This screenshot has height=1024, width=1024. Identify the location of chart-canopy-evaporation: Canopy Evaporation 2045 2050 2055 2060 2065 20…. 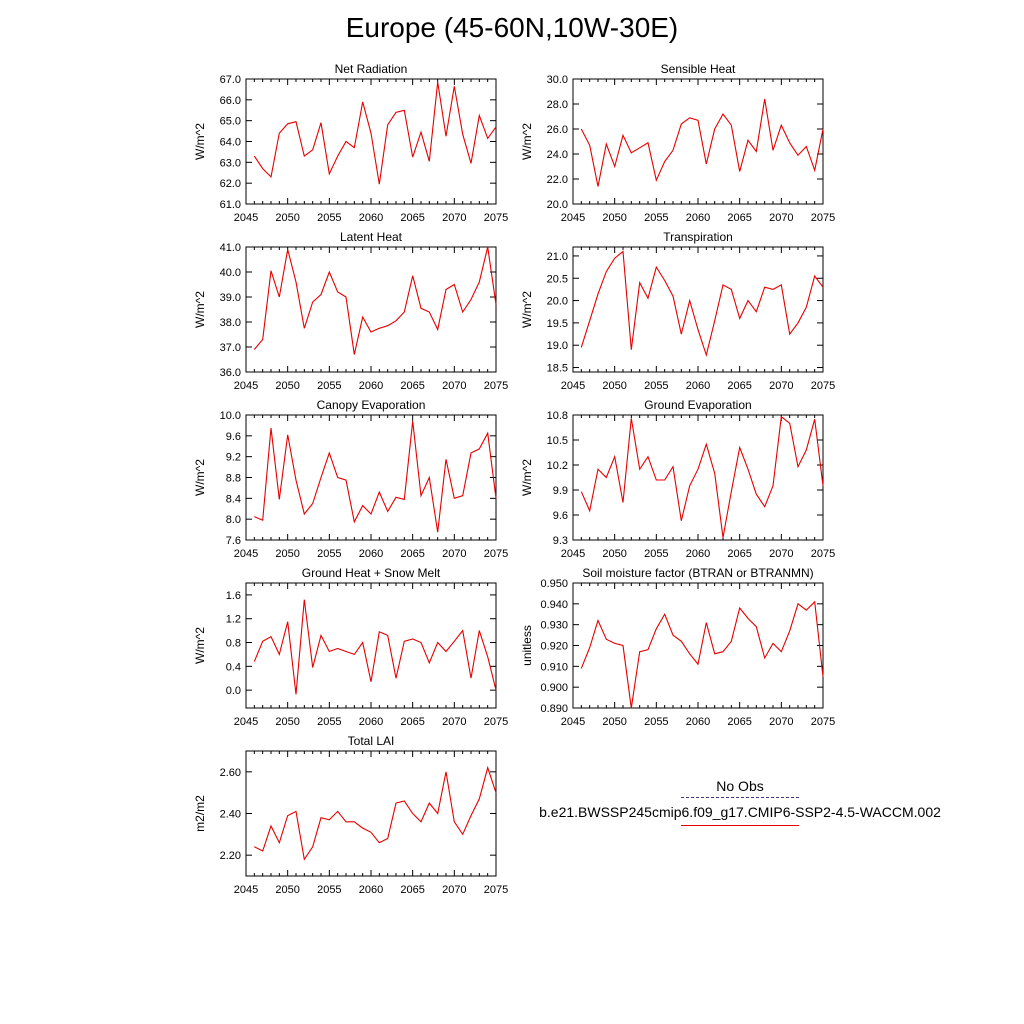
(350, 479).